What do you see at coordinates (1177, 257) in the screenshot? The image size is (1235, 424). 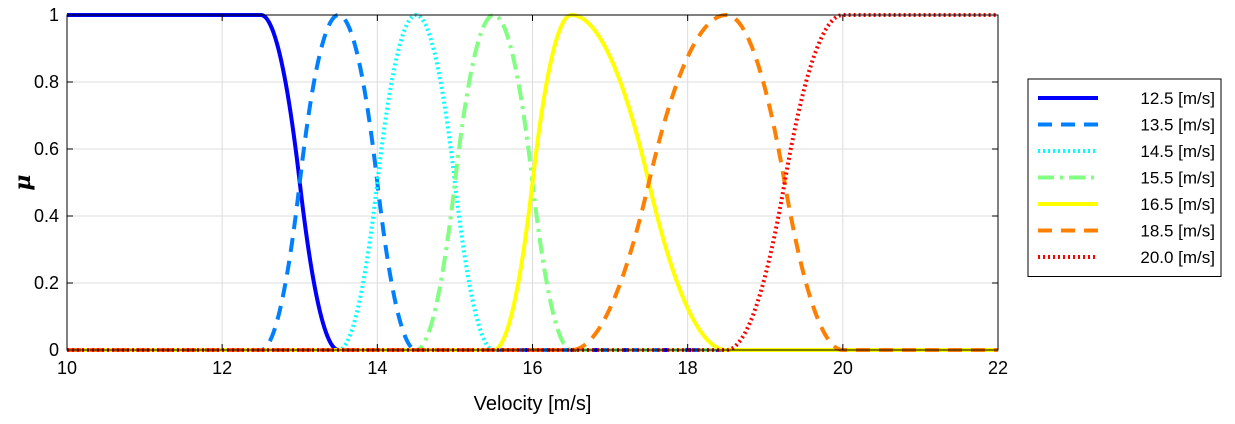 I see `legend-entry-label: 20.0 [m/s]` at bounding box center [1177, 257].